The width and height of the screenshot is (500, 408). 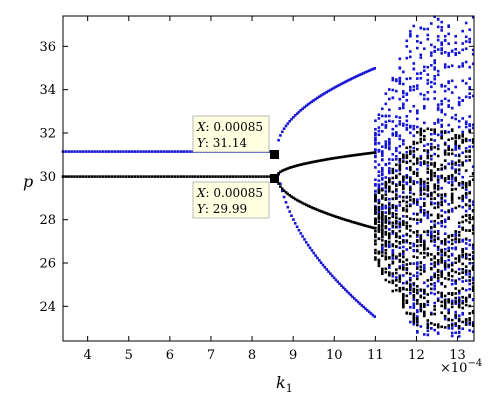 I want to click on x-exponent: ×10⁻⁴, so click(x=461, y=367).